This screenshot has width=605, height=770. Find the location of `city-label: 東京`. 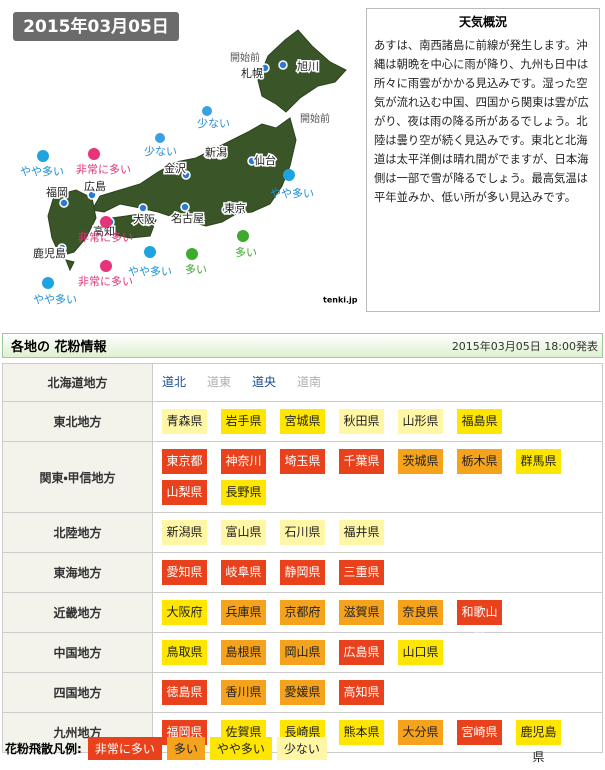

city-label: 東京 is located at coordinates (235, 208).